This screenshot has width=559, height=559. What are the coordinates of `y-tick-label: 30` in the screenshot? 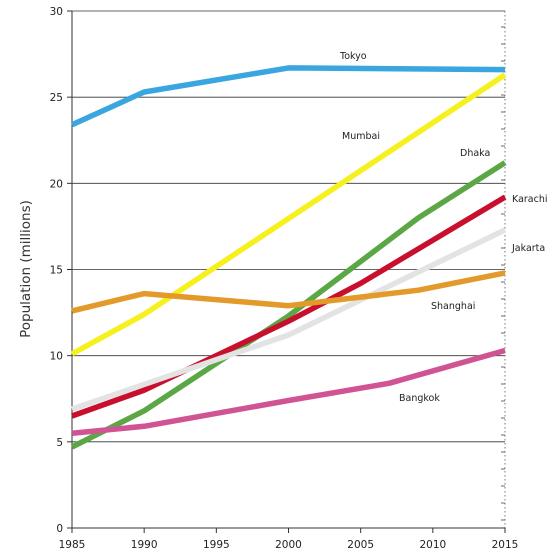 It's located at (56, 12).